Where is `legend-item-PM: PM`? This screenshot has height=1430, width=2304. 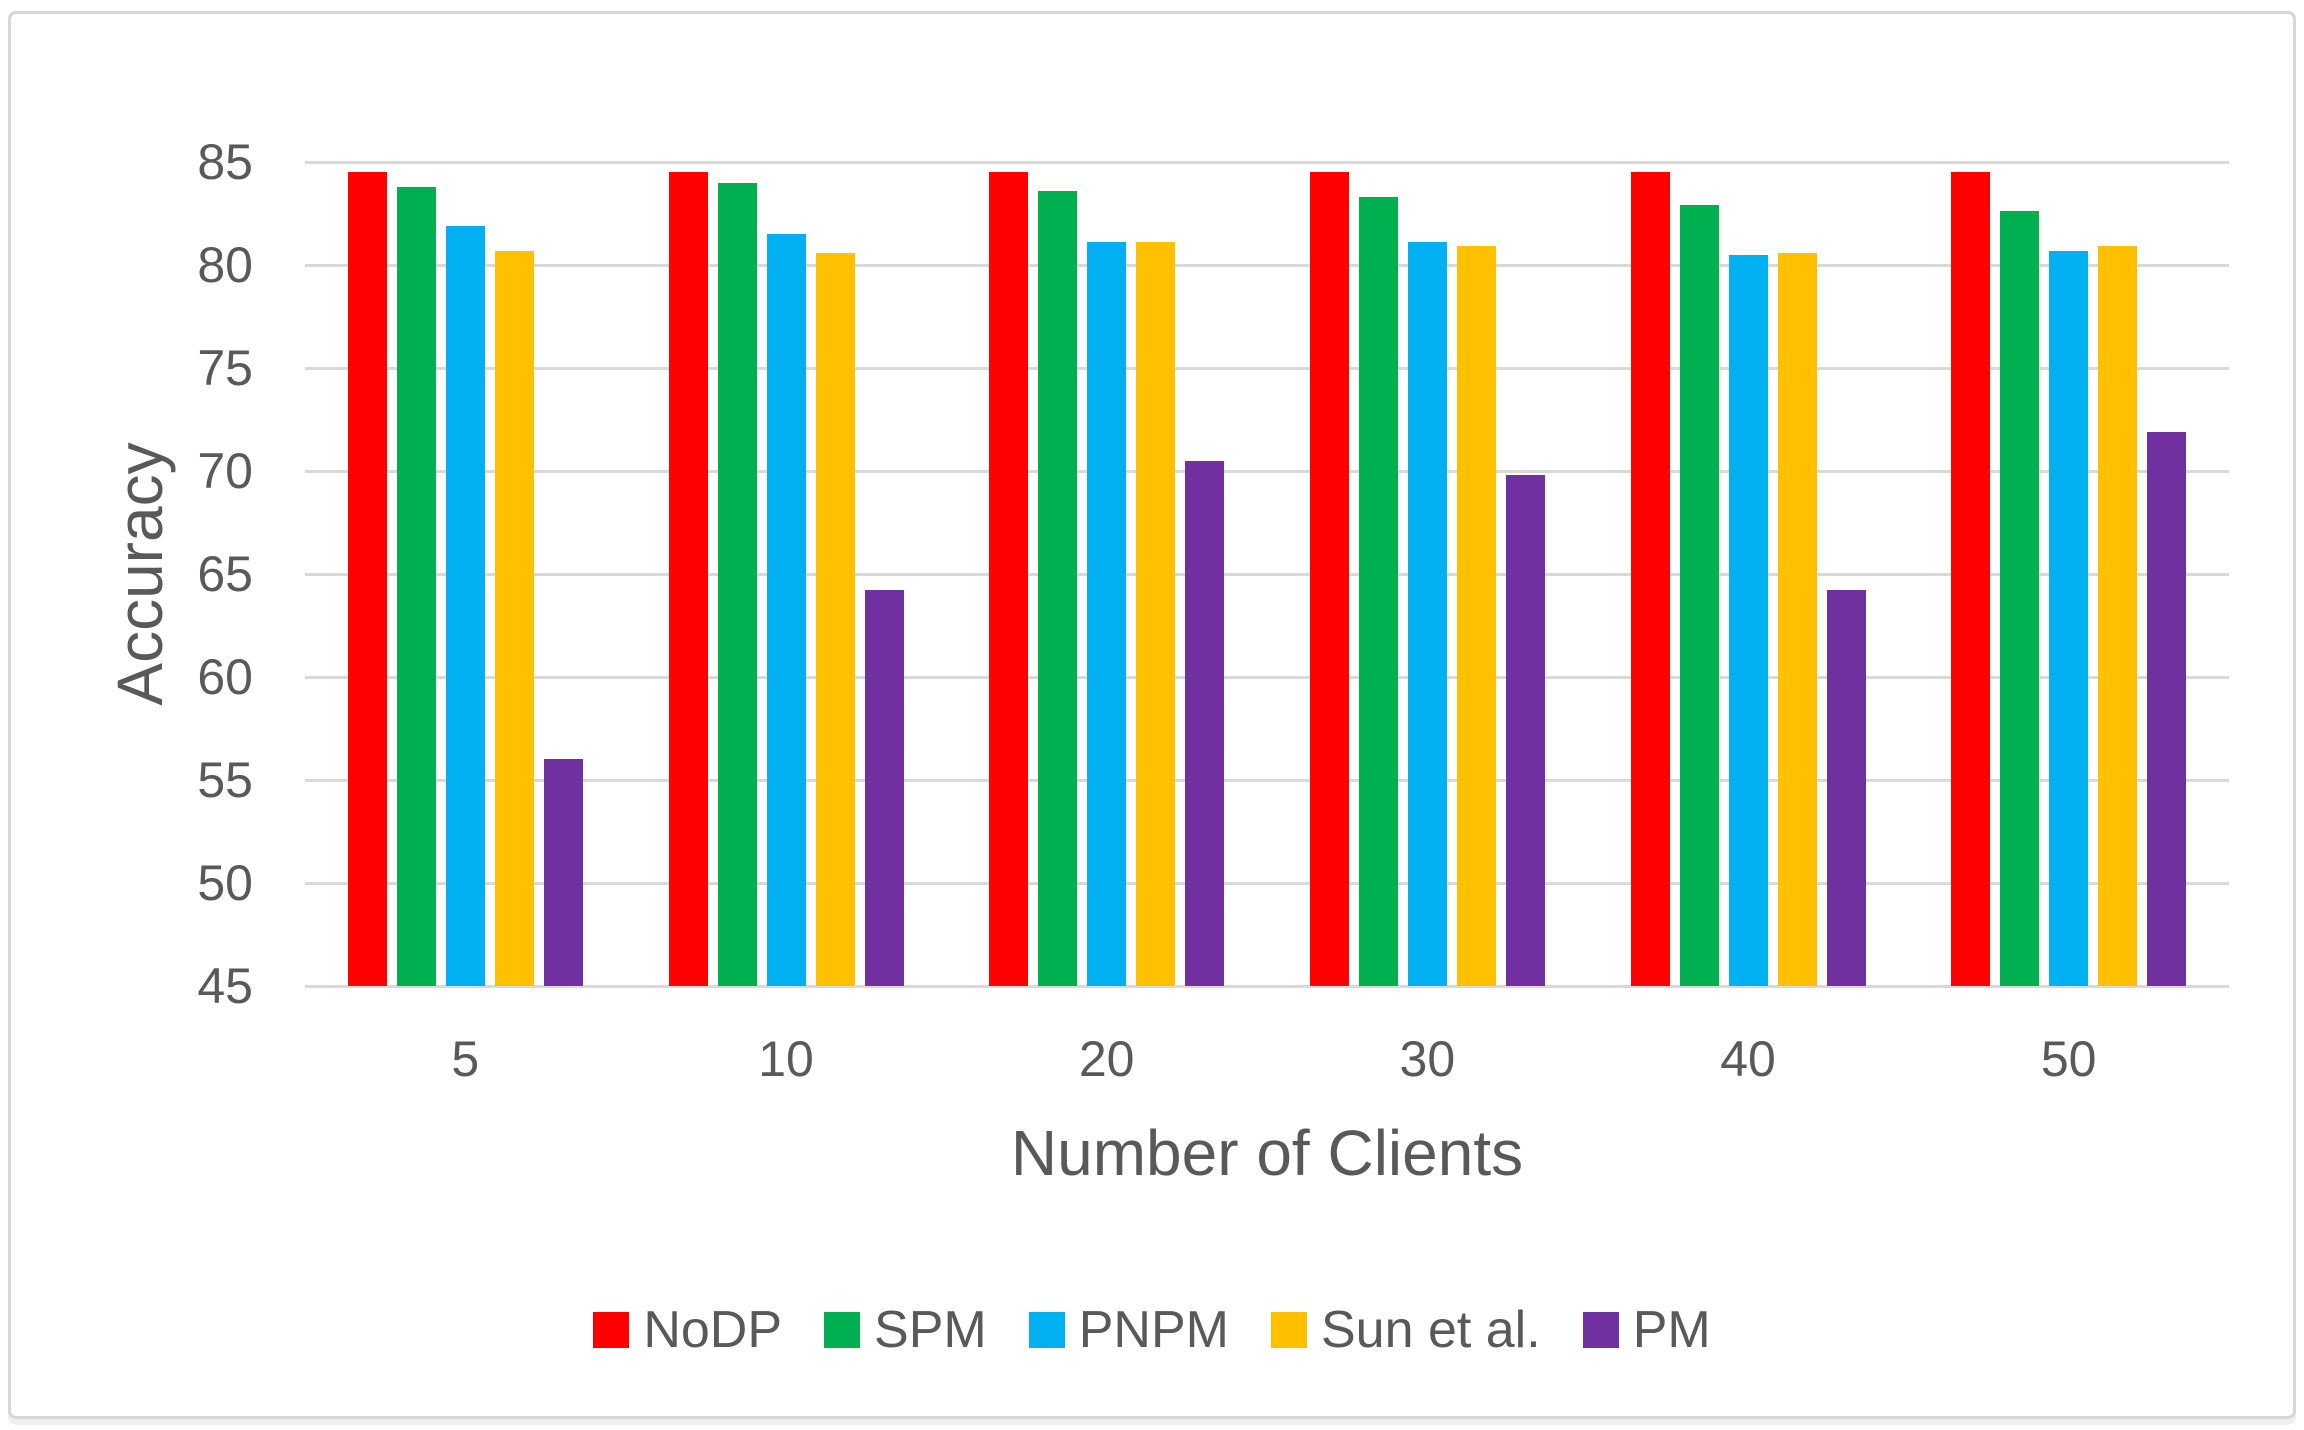 legend-item-PM: PM is located at coordinates (1646, 1330).